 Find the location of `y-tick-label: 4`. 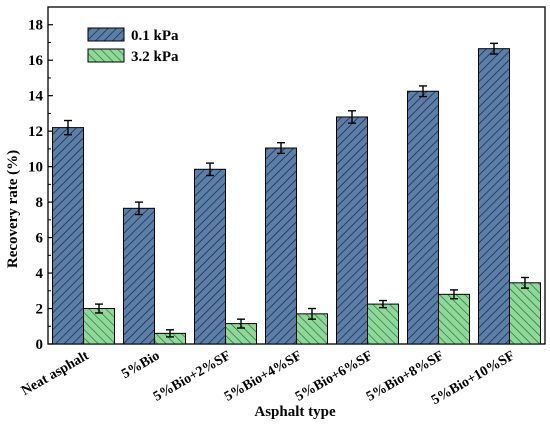

y-tick-label: 4 is located at coordinates (40, 274).